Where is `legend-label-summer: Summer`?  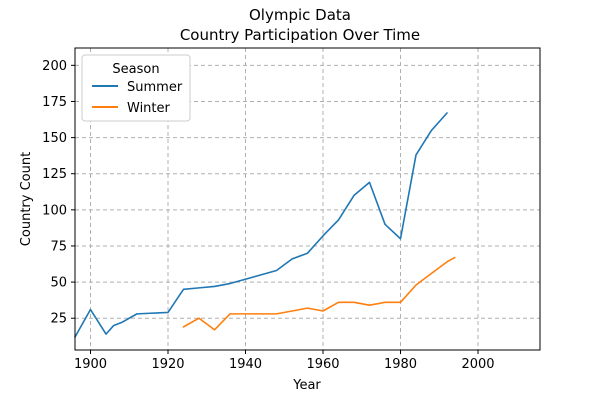
legend-label-summer: Summer is located at coordinates (155, 87).